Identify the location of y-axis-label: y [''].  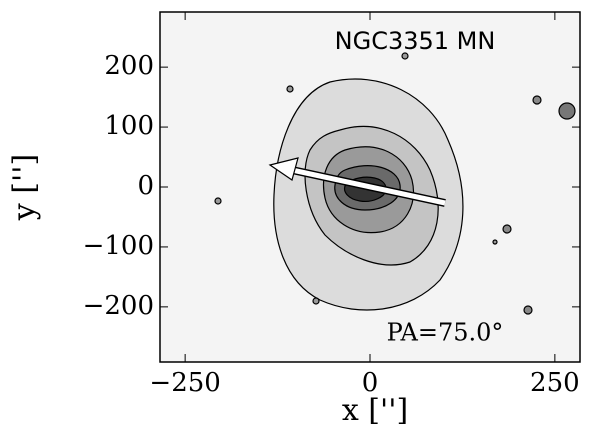
(24, 187).